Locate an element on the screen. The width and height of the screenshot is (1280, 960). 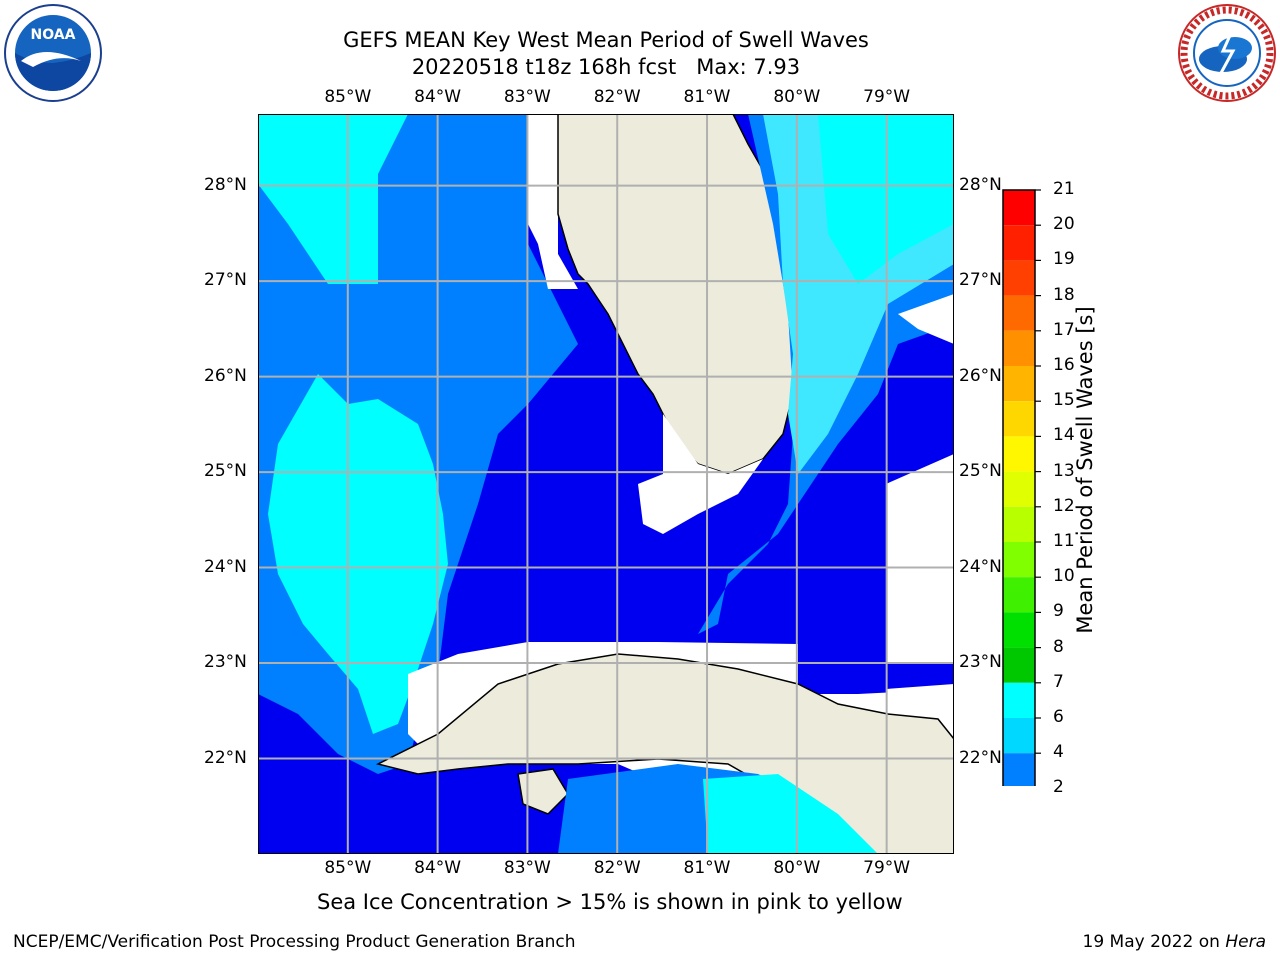
colorbar-label: Mean Period of Swell Waves [s] is located at coordinates (1085, 470).